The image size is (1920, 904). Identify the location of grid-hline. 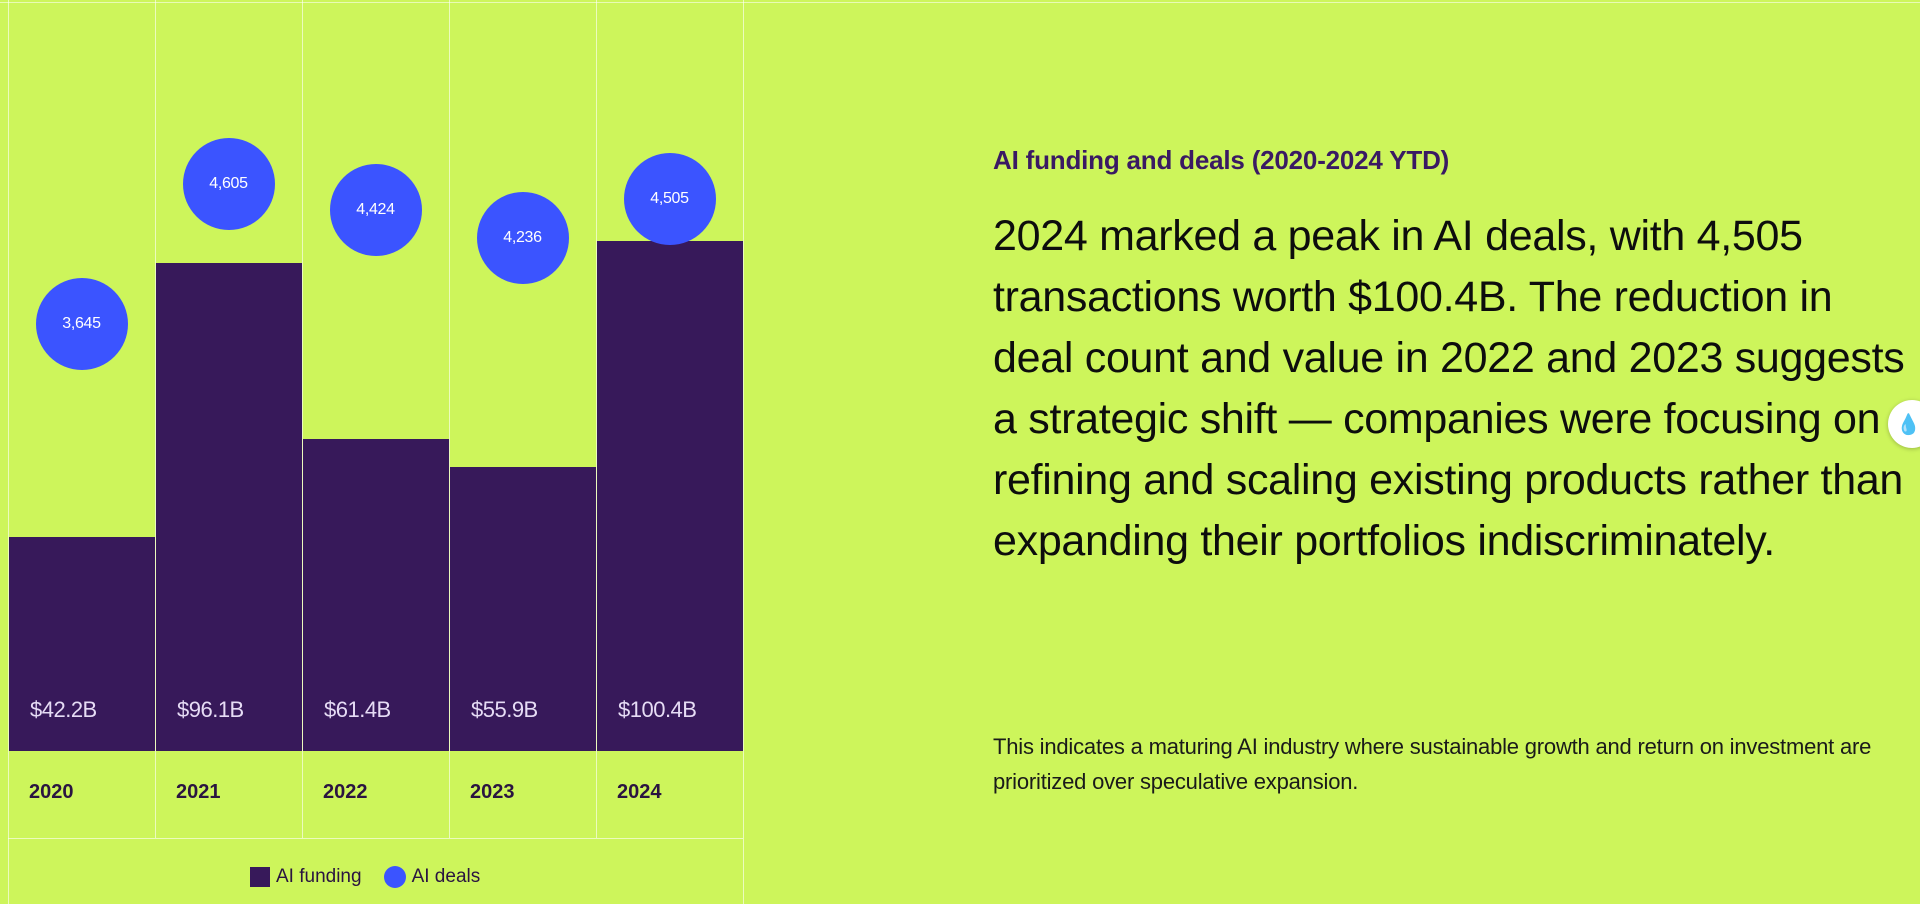
(375, 838).